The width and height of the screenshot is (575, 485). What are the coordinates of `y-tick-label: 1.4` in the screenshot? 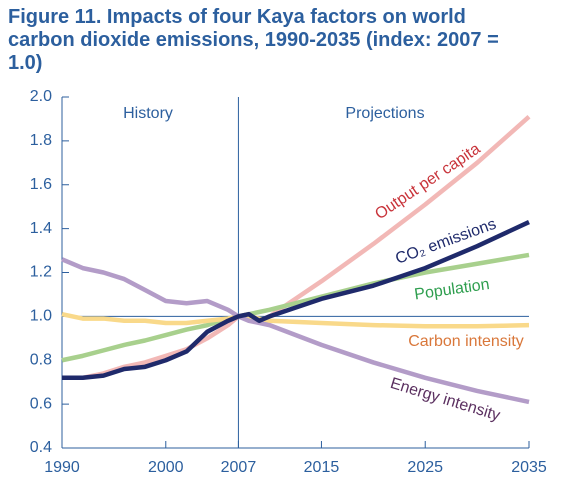 It's located at (41, 228).